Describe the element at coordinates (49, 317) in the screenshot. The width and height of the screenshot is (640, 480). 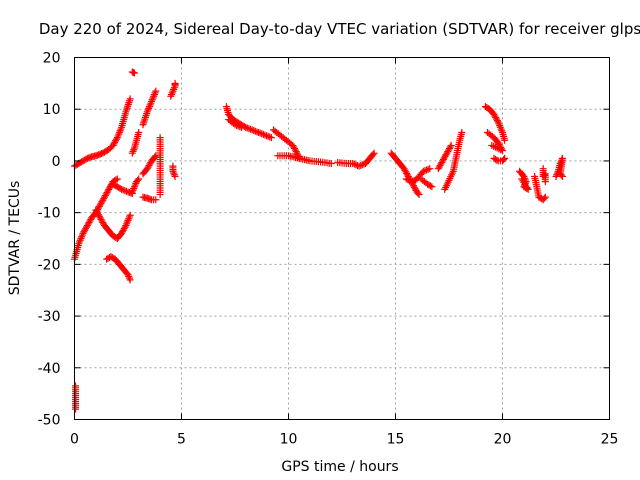
I see `y-tick-label: -30` at that location.